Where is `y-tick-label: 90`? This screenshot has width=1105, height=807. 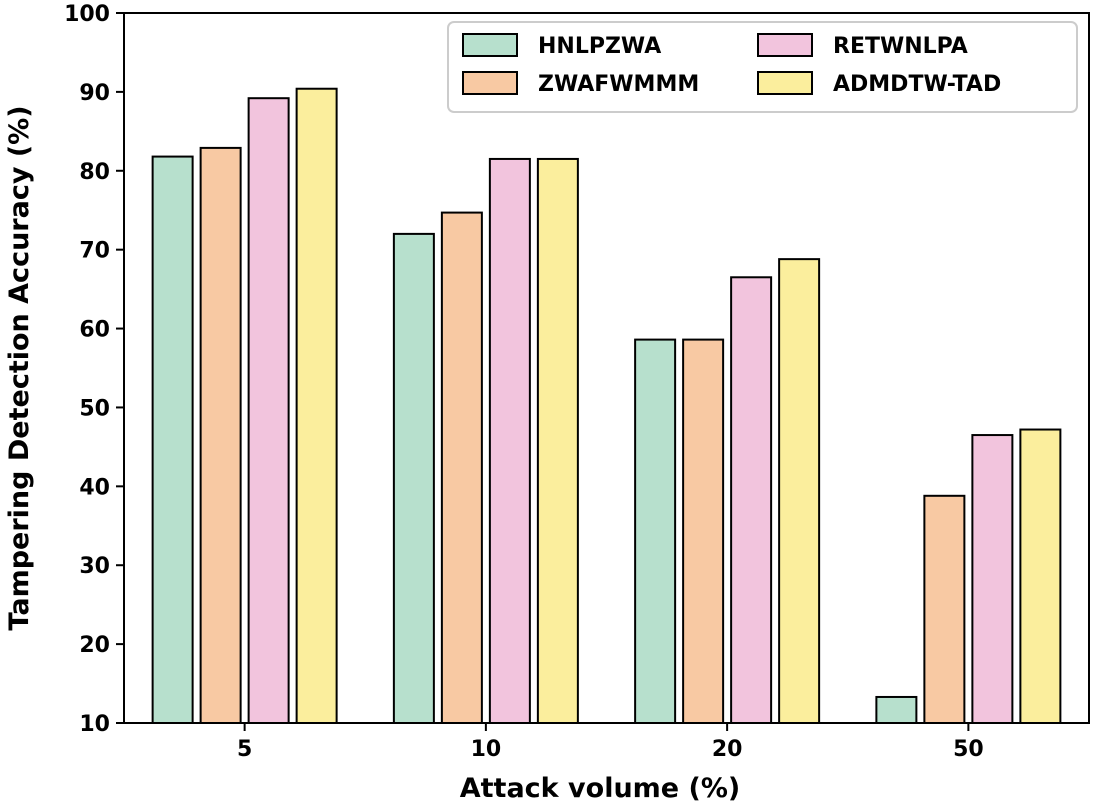
y-tick-label: 90 is located at coordinates (94, 93).